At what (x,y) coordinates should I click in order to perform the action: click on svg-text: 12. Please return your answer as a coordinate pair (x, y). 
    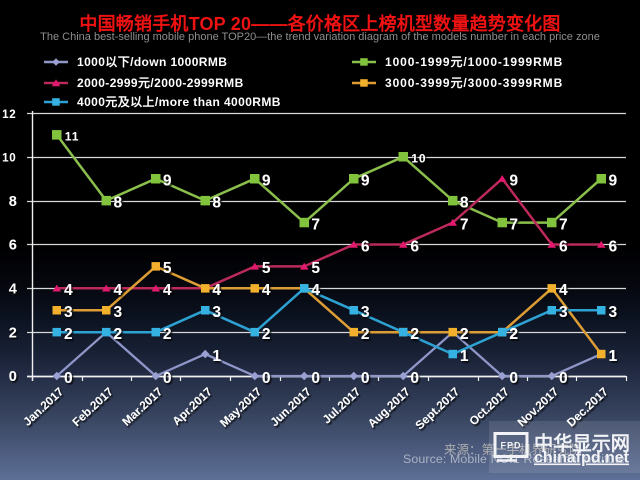
    Looking at the image, I should click on (9, 115).